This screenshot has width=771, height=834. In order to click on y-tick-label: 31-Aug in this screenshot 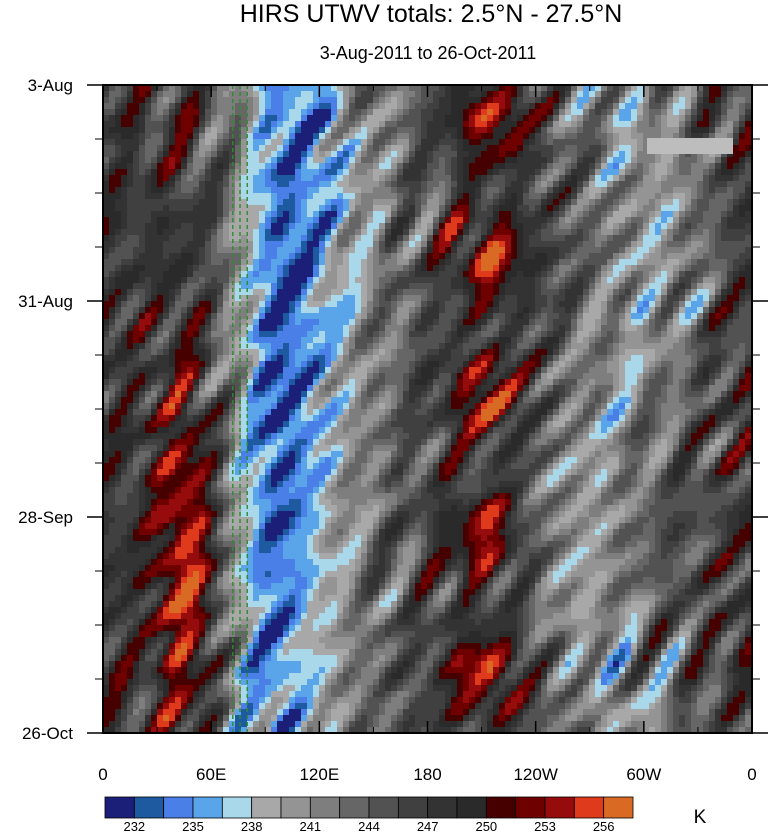, I will do `click(45, 301)`.